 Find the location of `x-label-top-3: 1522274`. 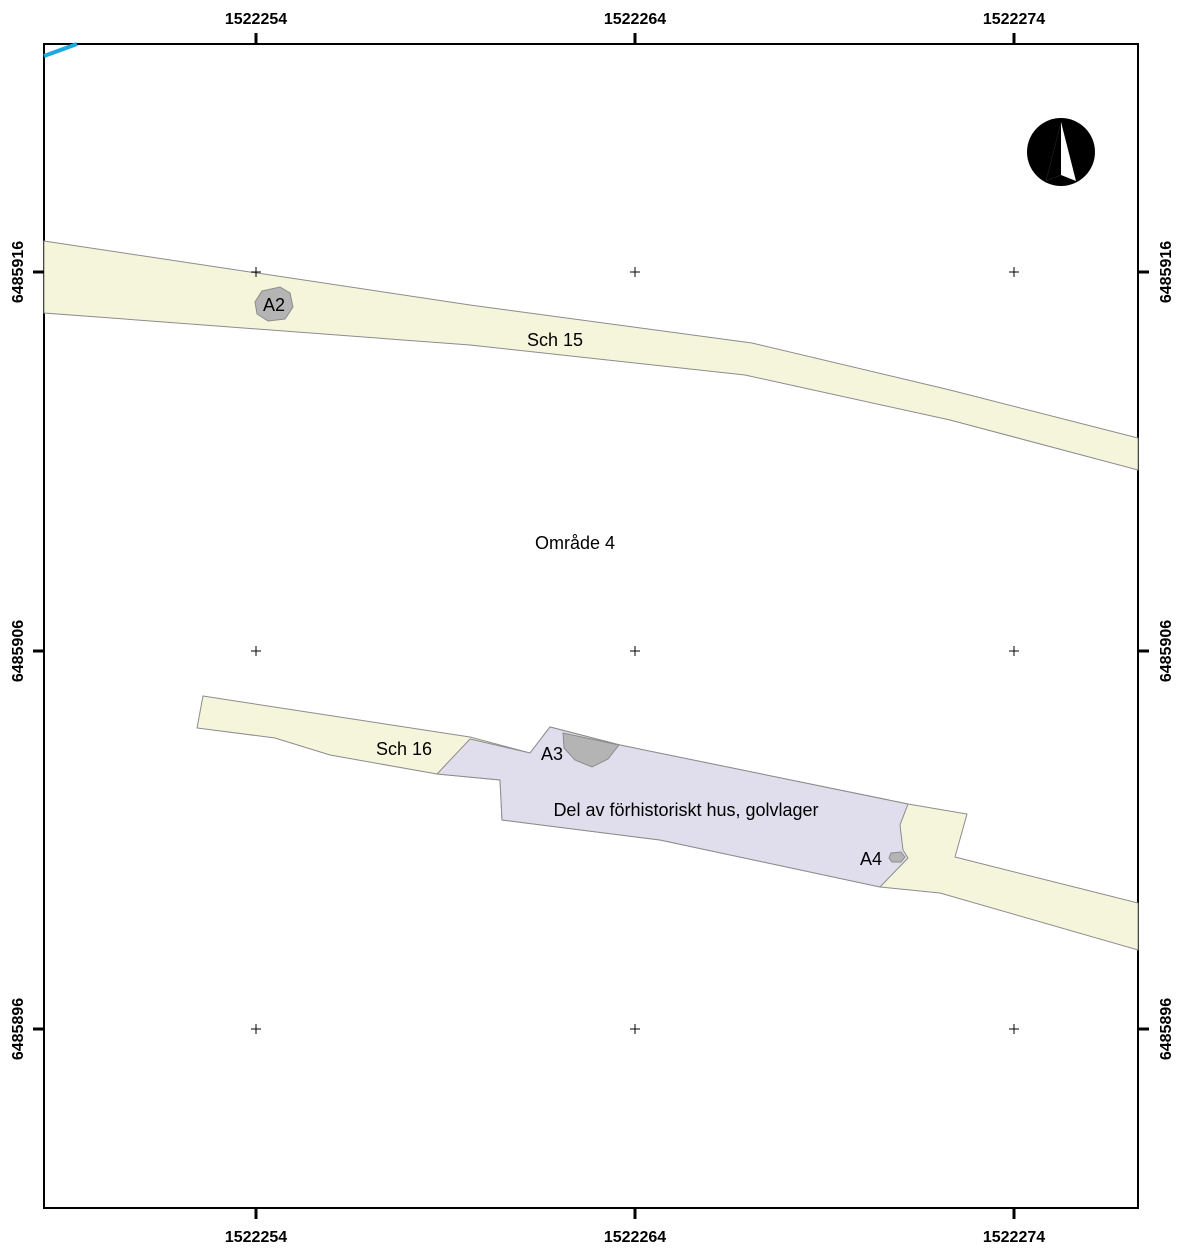

x-label-top-3: 1522274 is located at coordinates (1014, 19).